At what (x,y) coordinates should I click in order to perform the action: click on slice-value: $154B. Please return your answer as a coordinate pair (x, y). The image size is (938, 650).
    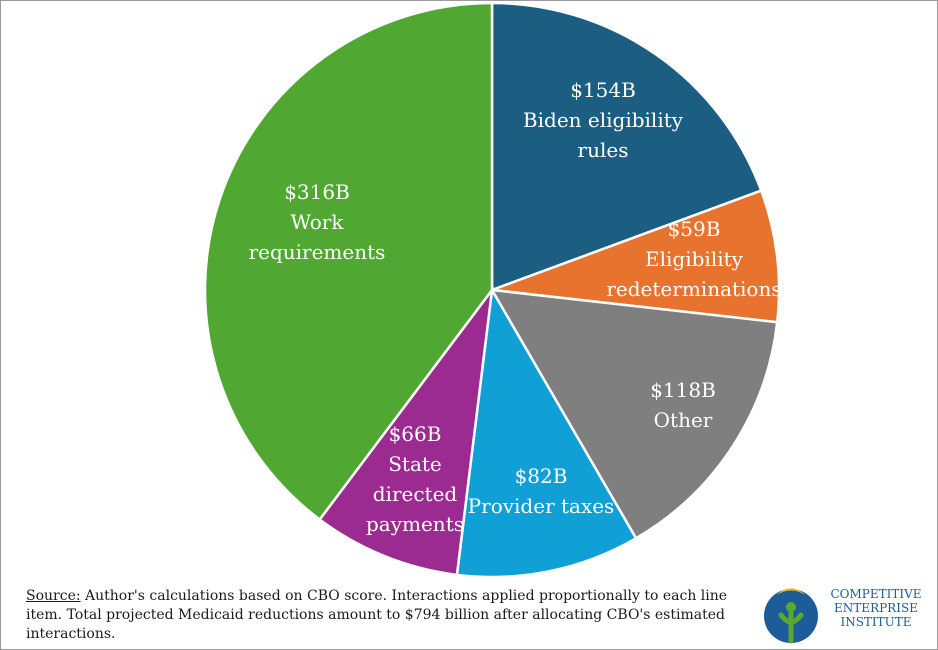
    Looking at the image, I should click on (603, 90).